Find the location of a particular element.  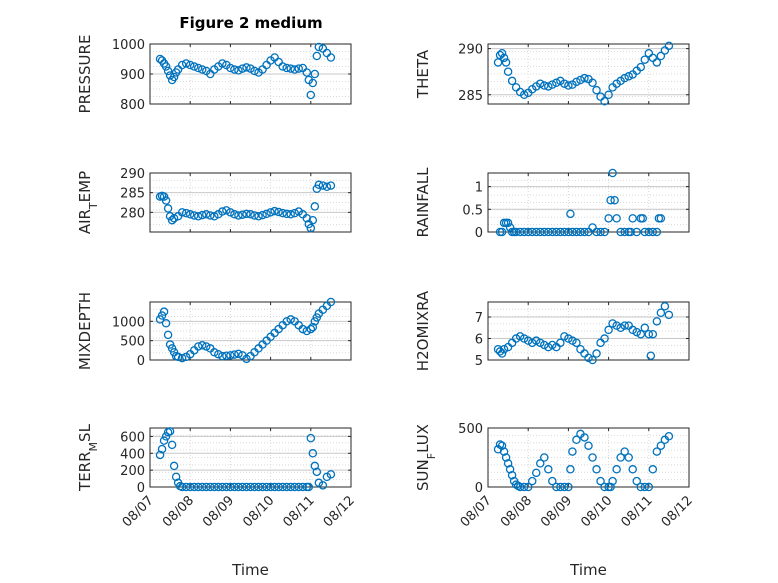

y-tick-label: 280 is located at coordinates (132, 213).